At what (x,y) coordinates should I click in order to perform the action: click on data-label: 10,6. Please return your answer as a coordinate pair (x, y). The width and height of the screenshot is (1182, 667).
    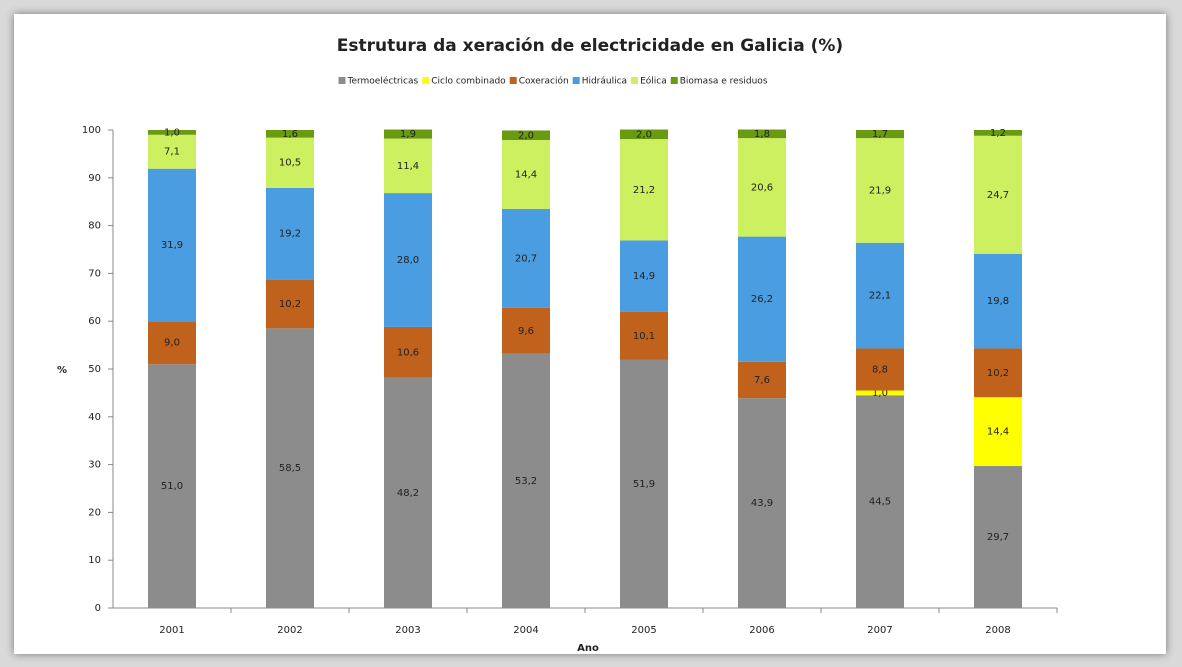
    Looking at the image, I should click on (408, 352).